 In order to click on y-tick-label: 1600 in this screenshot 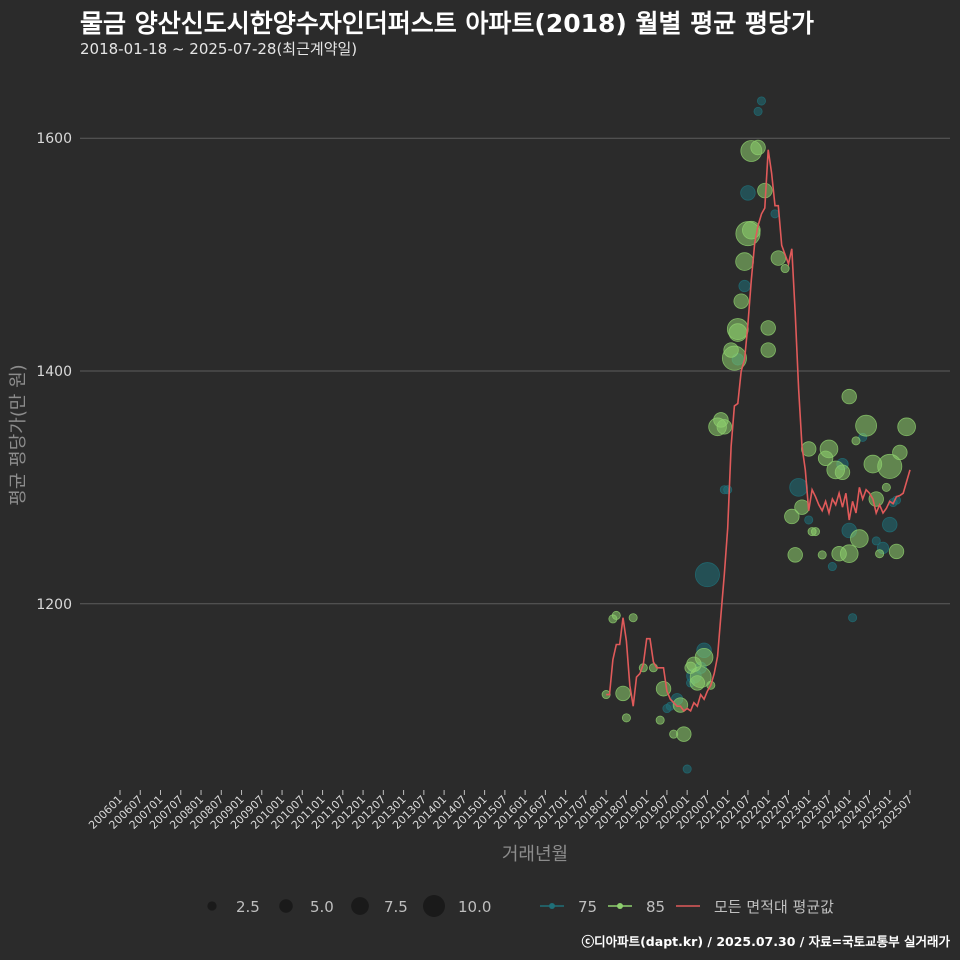, I will do `click(54, 139)`.